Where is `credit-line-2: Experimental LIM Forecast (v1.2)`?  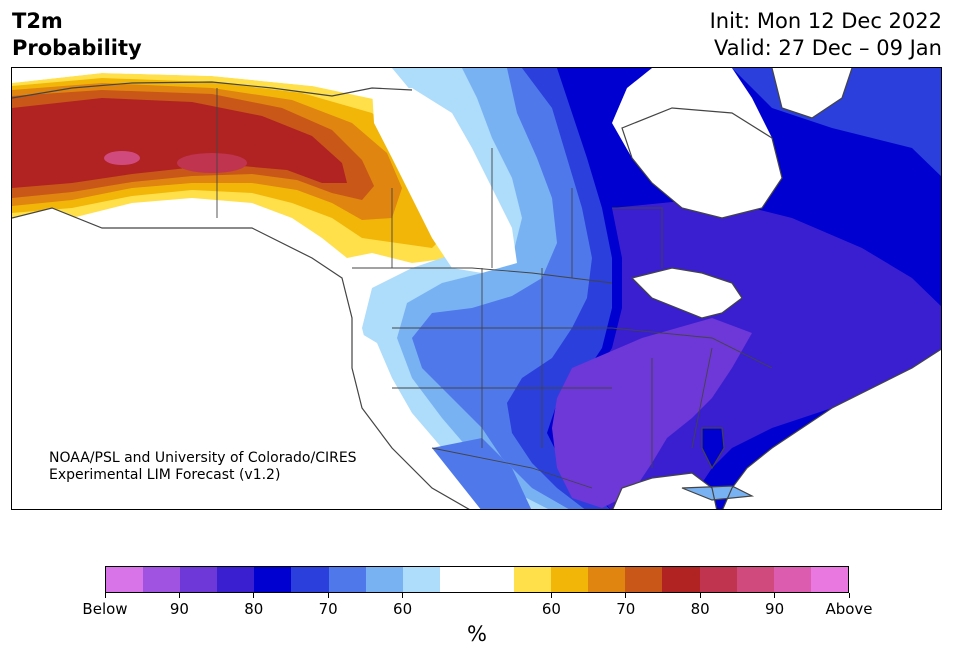 credit-line-2: Experimental LIM Forecast (v1.2) is located at coordinates (165, 475).